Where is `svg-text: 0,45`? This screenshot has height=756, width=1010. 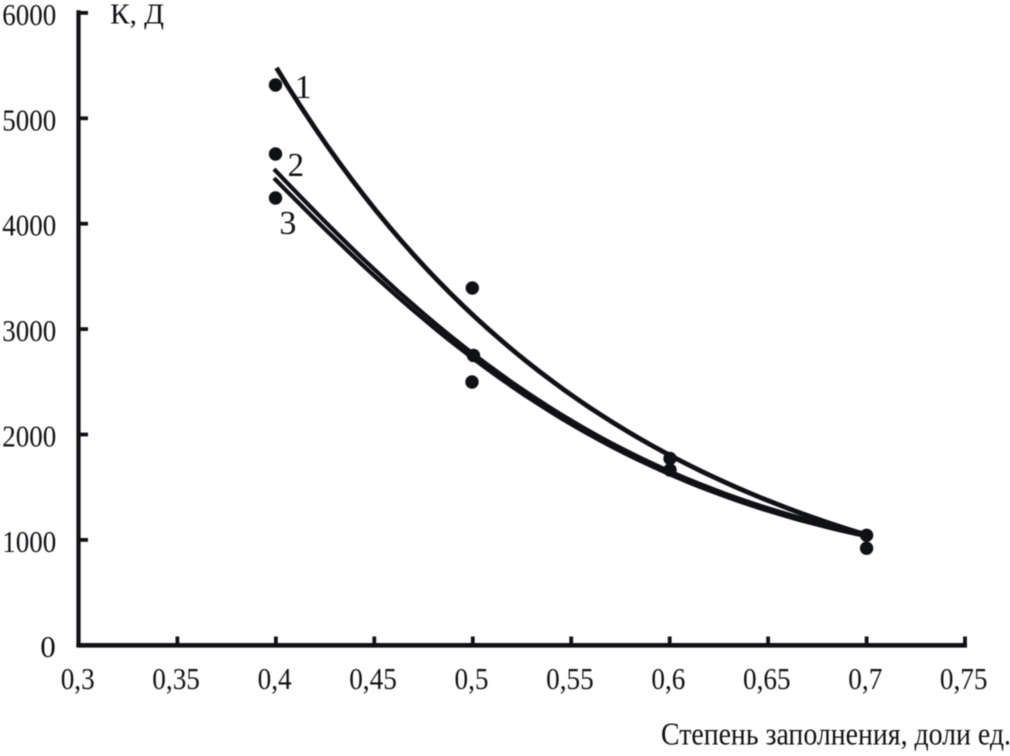 svg-text: 0,45 is located at coordinates (373, 678).